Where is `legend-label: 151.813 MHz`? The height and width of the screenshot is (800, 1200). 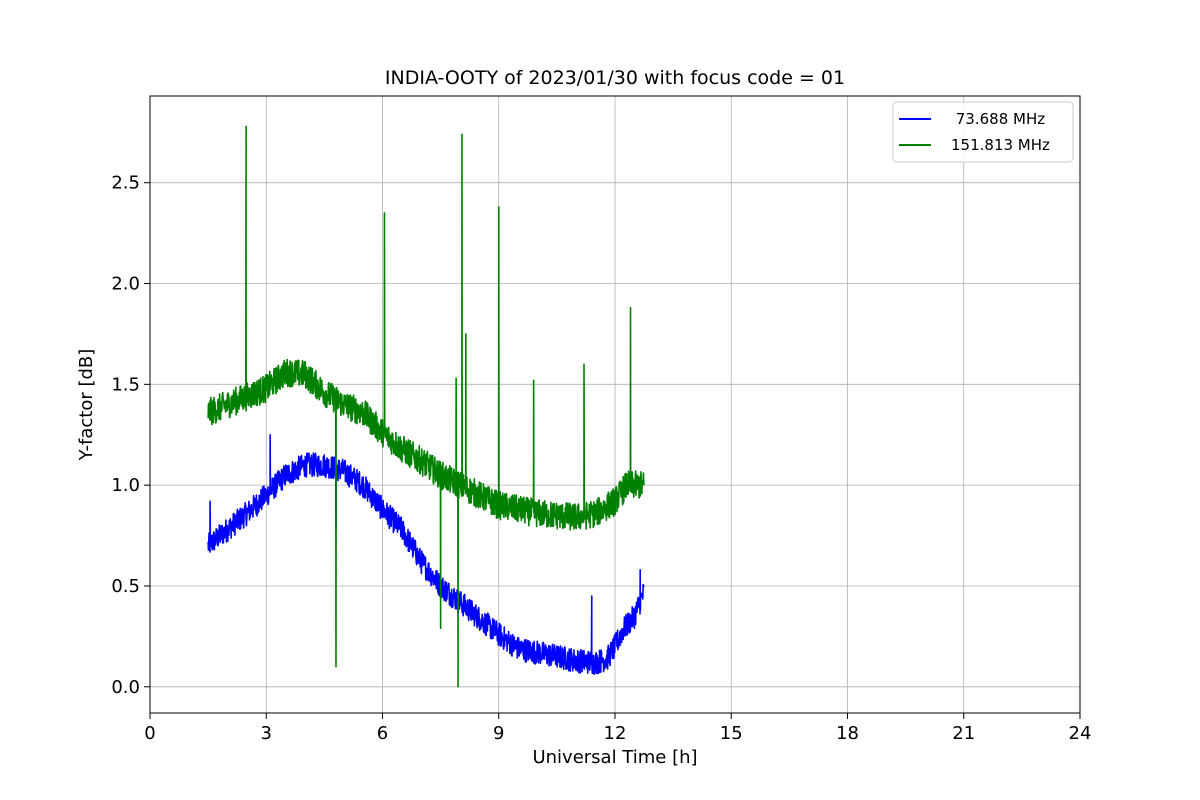
legend-label: 151.813 MHz is located at coordinates (1000, 145).